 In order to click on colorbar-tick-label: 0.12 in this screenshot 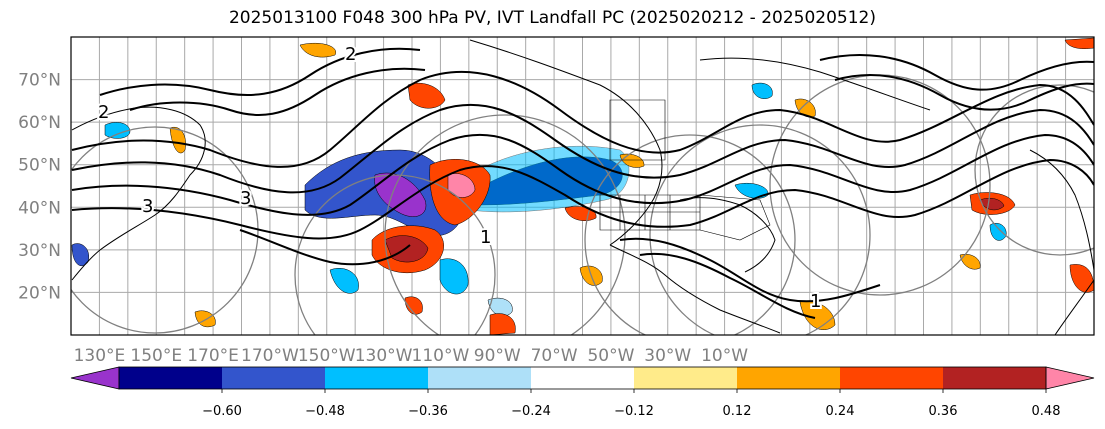, I will do `click(737, 411)`.